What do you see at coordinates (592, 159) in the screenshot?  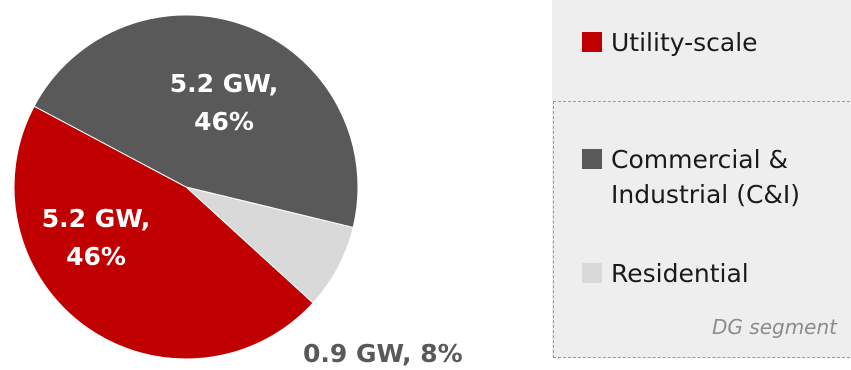 I see `legend-swatch-commercial-industrial` at bounding box center [592, 159].